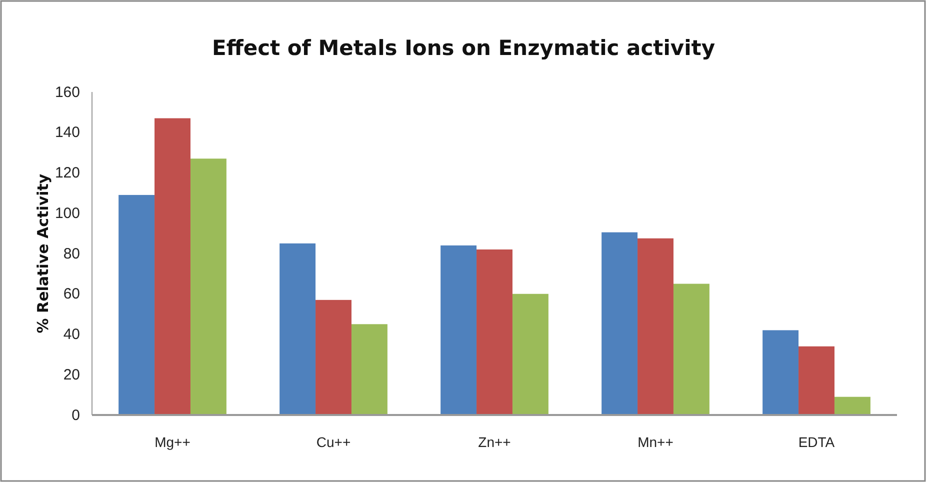 The image size is (927, 483). I want to click on y-tick-label: 160, so click(67, 92).